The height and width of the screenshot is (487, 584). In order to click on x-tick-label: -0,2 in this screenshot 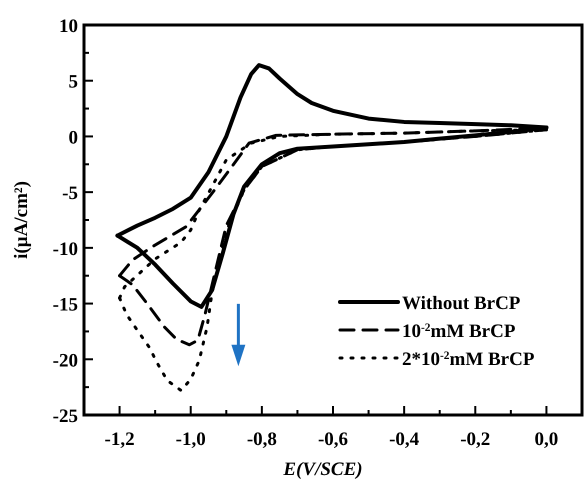, I will do `click(475, 439)`.